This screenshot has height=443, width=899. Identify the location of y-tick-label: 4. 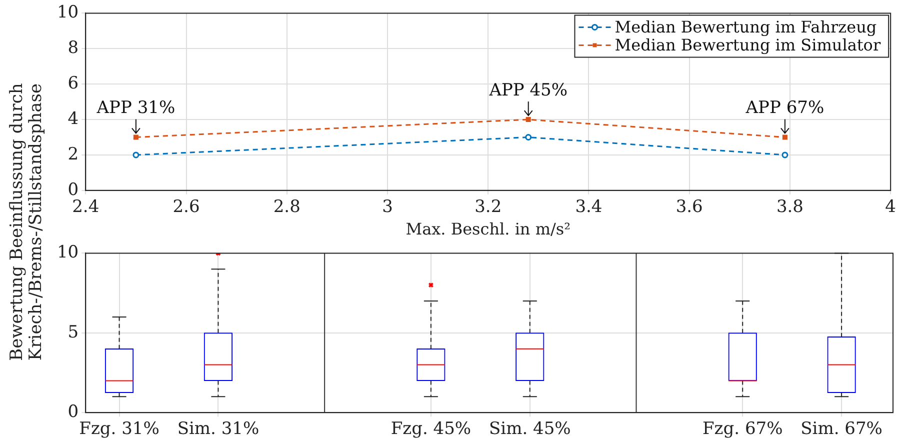
(73, 118).